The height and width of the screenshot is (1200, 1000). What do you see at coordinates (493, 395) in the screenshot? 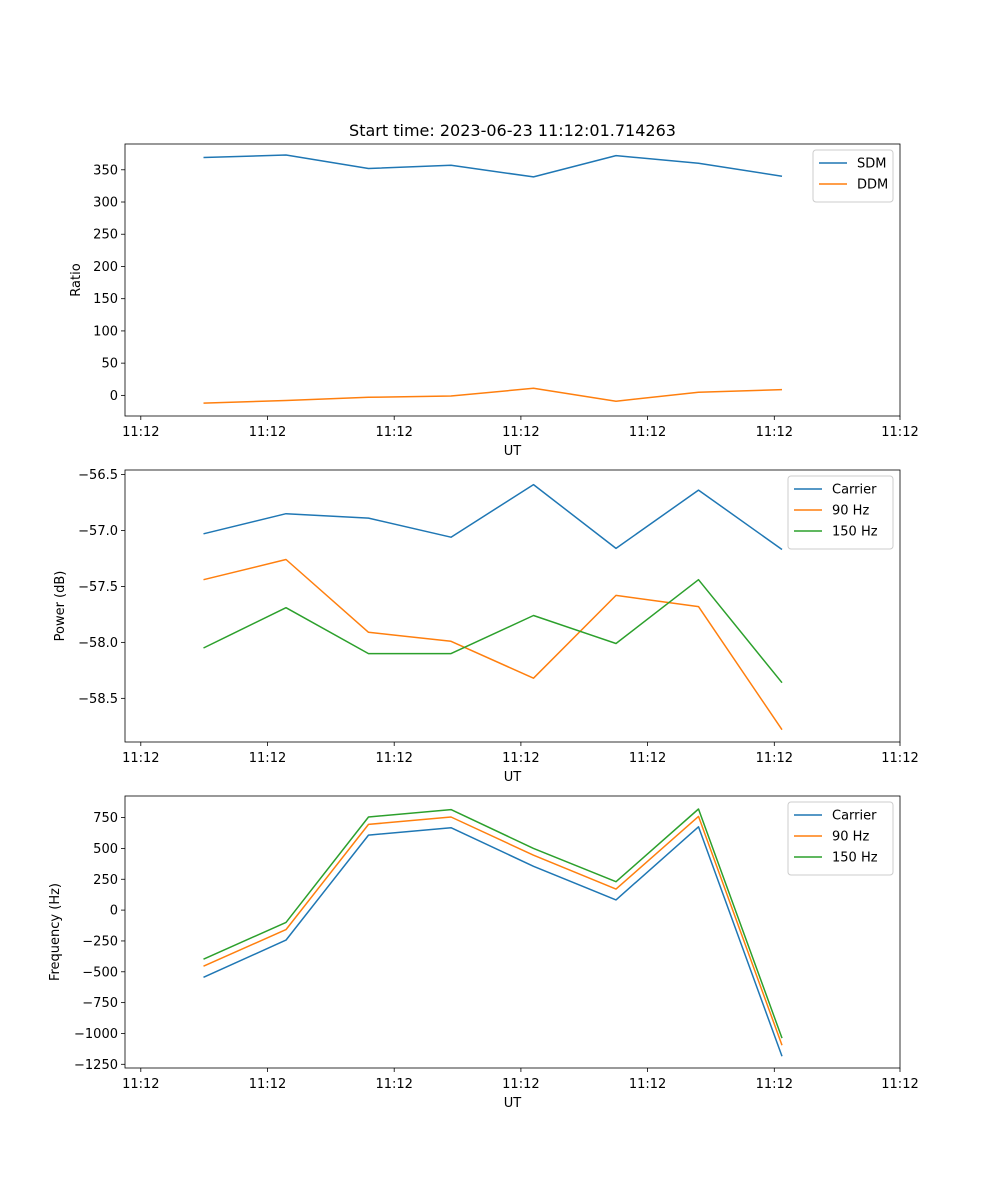
I see `series-line-ddm` at bounding box center [493, 395].